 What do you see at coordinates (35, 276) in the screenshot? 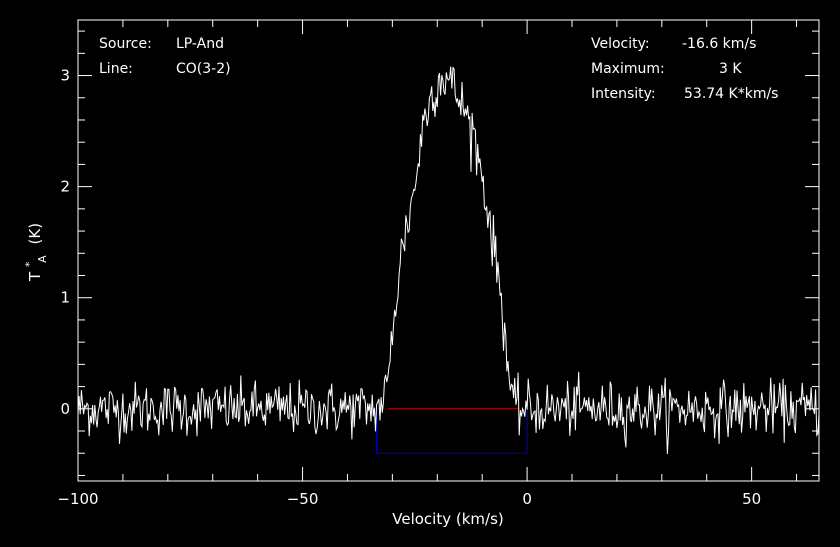
I see `y-axis-label-base: T` at bounding box center [35, 276].